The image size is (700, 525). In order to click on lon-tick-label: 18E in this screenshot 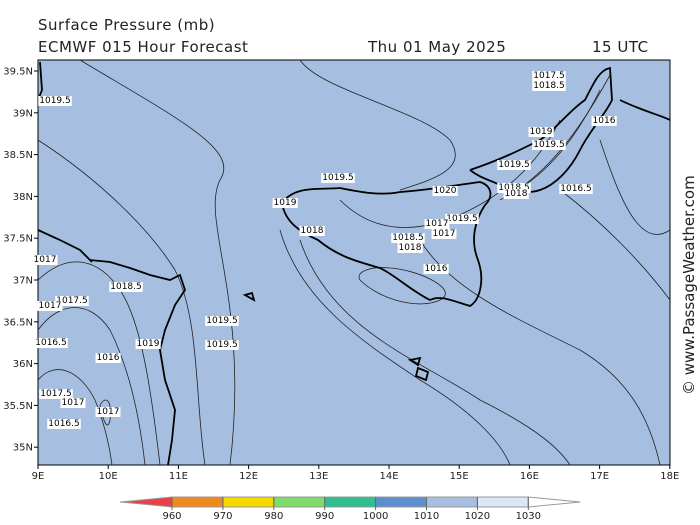, I will do `click(669, 476)`.